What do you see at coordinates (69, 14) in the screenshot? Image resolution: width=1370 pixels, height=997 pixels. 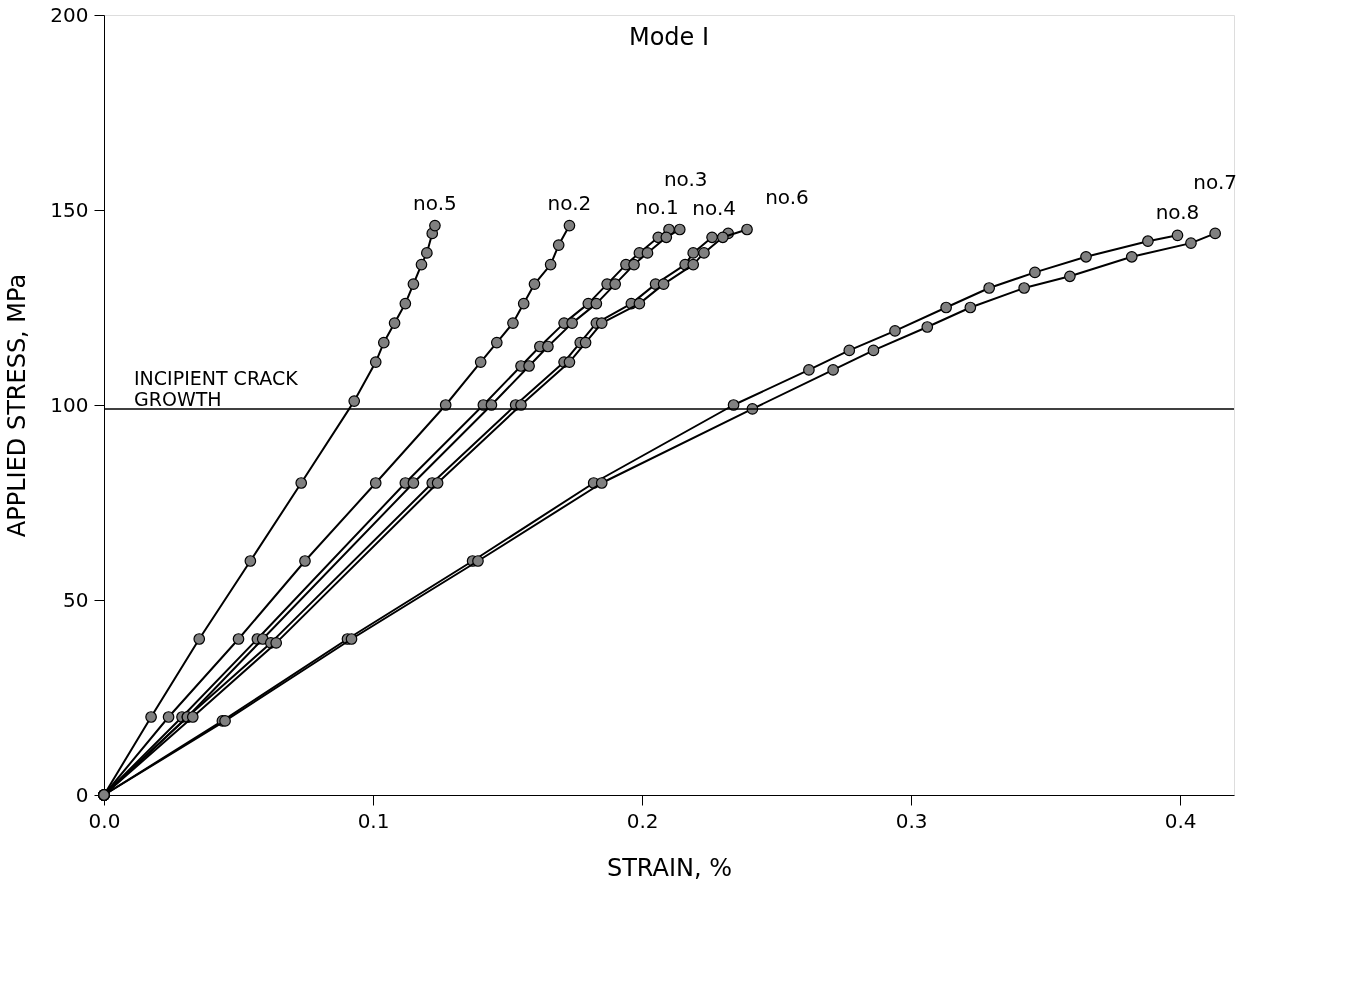 I see `y-tick-label: 200` at bounding box center [69, 14].